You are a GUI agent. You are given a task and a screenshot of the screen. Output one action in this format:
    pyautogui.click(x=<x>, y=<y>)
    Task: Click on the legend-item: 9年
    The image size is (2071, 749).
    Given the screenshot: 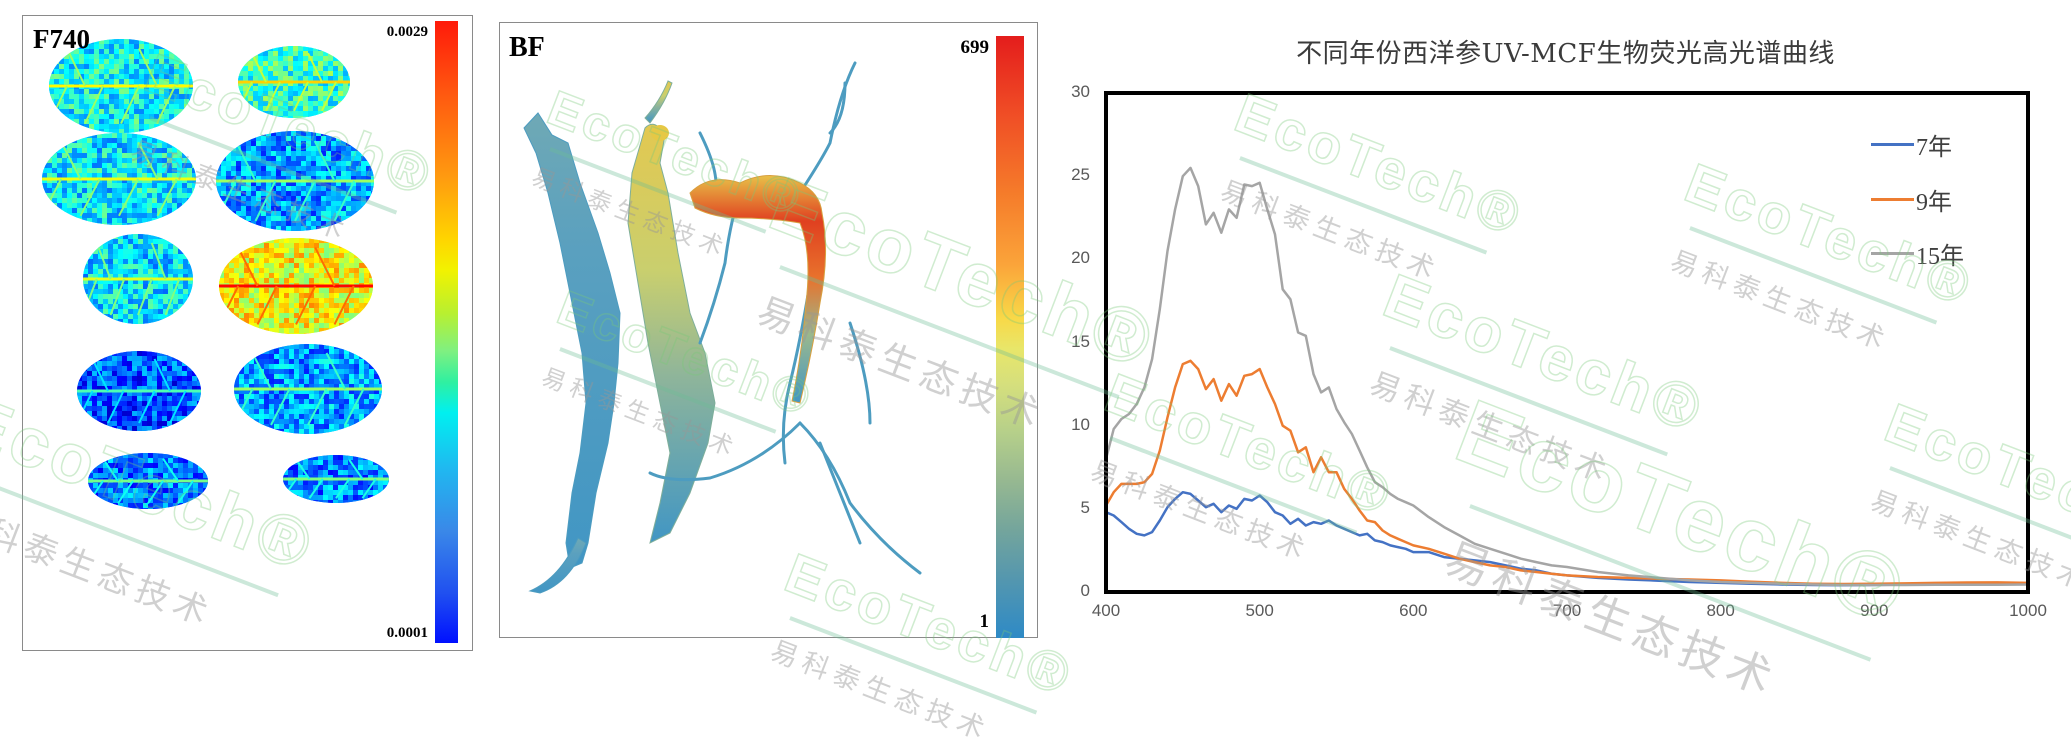 What is the action you would take?
    pyautogui.click(x=1911, y=199)
    